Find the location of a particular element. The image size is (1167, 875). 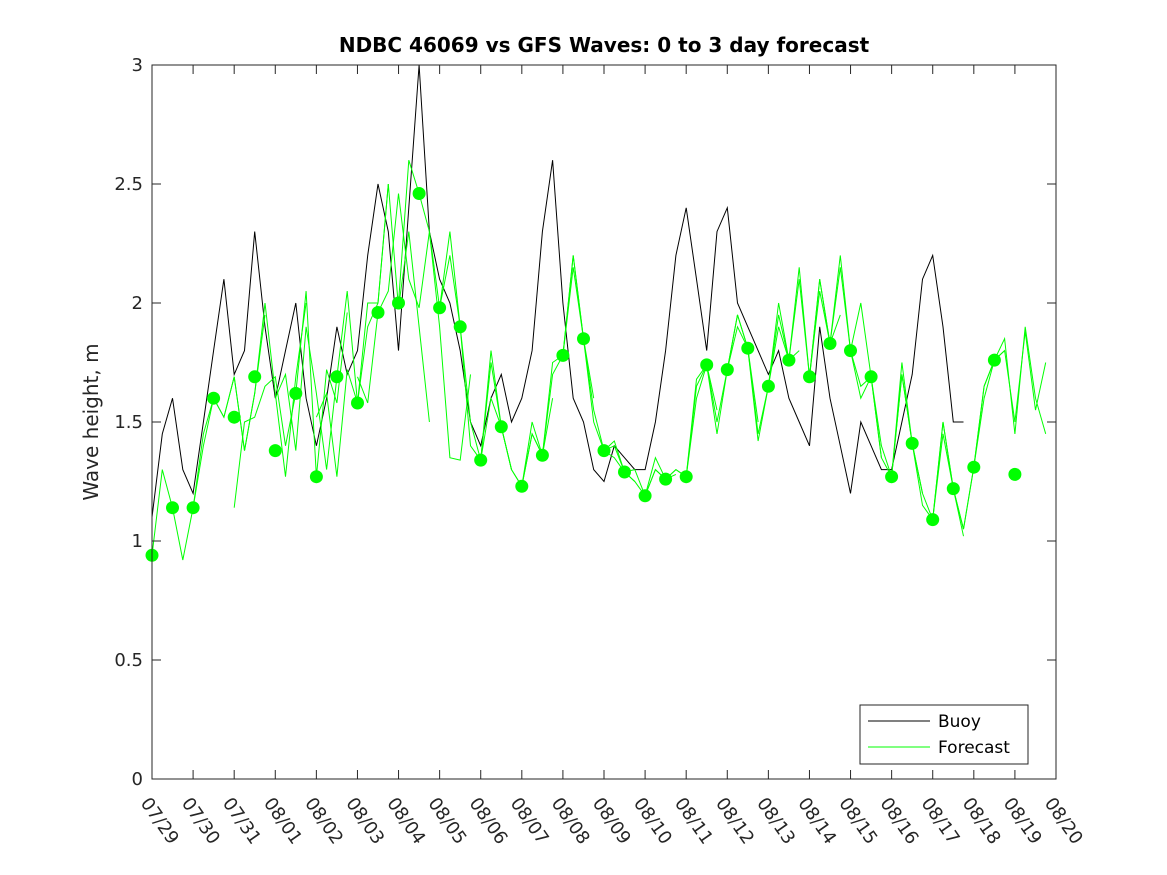

x-tick-label: 08/09 is located at coordinates (611, 821).